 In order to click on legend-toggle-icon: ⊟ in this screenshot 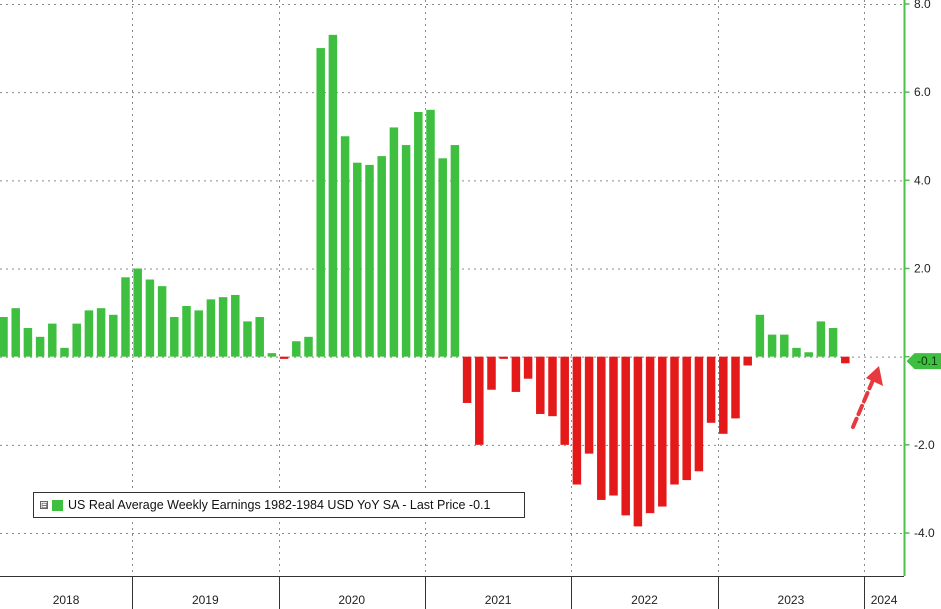, I will do `click(44, 505)`.